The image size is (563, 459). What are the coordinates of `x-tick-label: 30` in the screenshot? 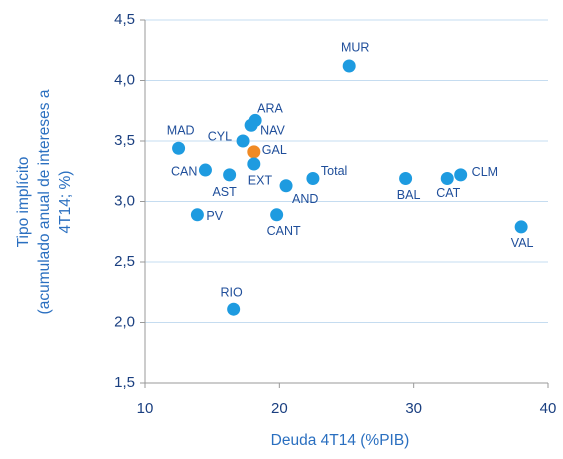 It's located at (413, 408).